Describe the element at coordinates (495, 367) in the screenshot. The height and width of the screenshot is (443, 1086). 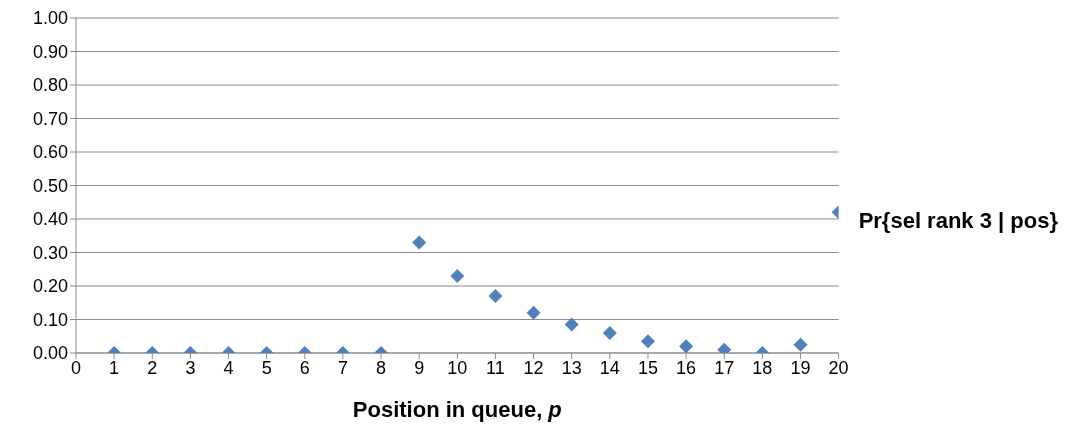
I see `x-tick-label: 11` at that location.